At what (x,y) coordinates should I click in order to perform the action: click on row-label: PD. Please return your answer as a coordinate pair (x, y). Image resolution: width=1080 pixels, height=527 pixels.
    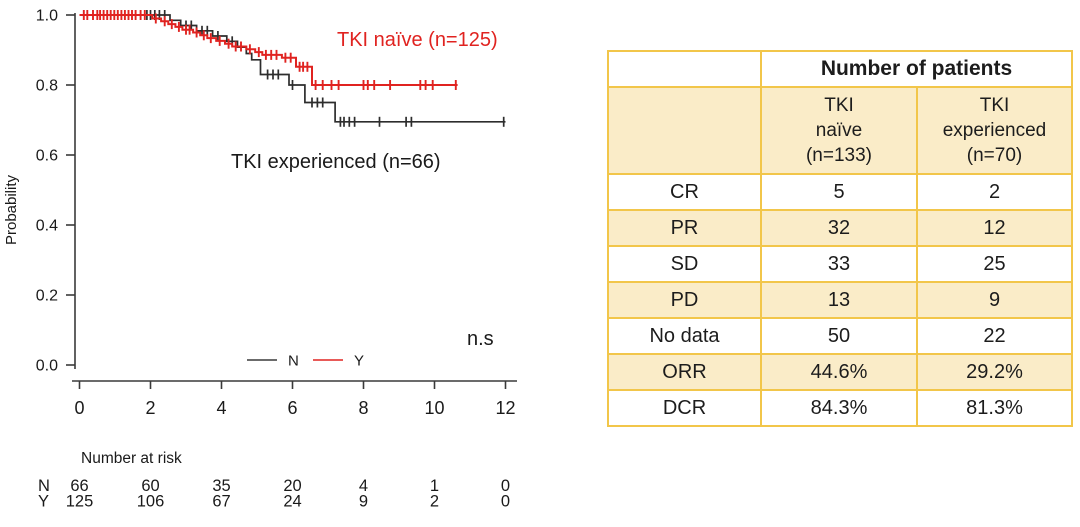
    Looking at the image, I should click on (684, 300).